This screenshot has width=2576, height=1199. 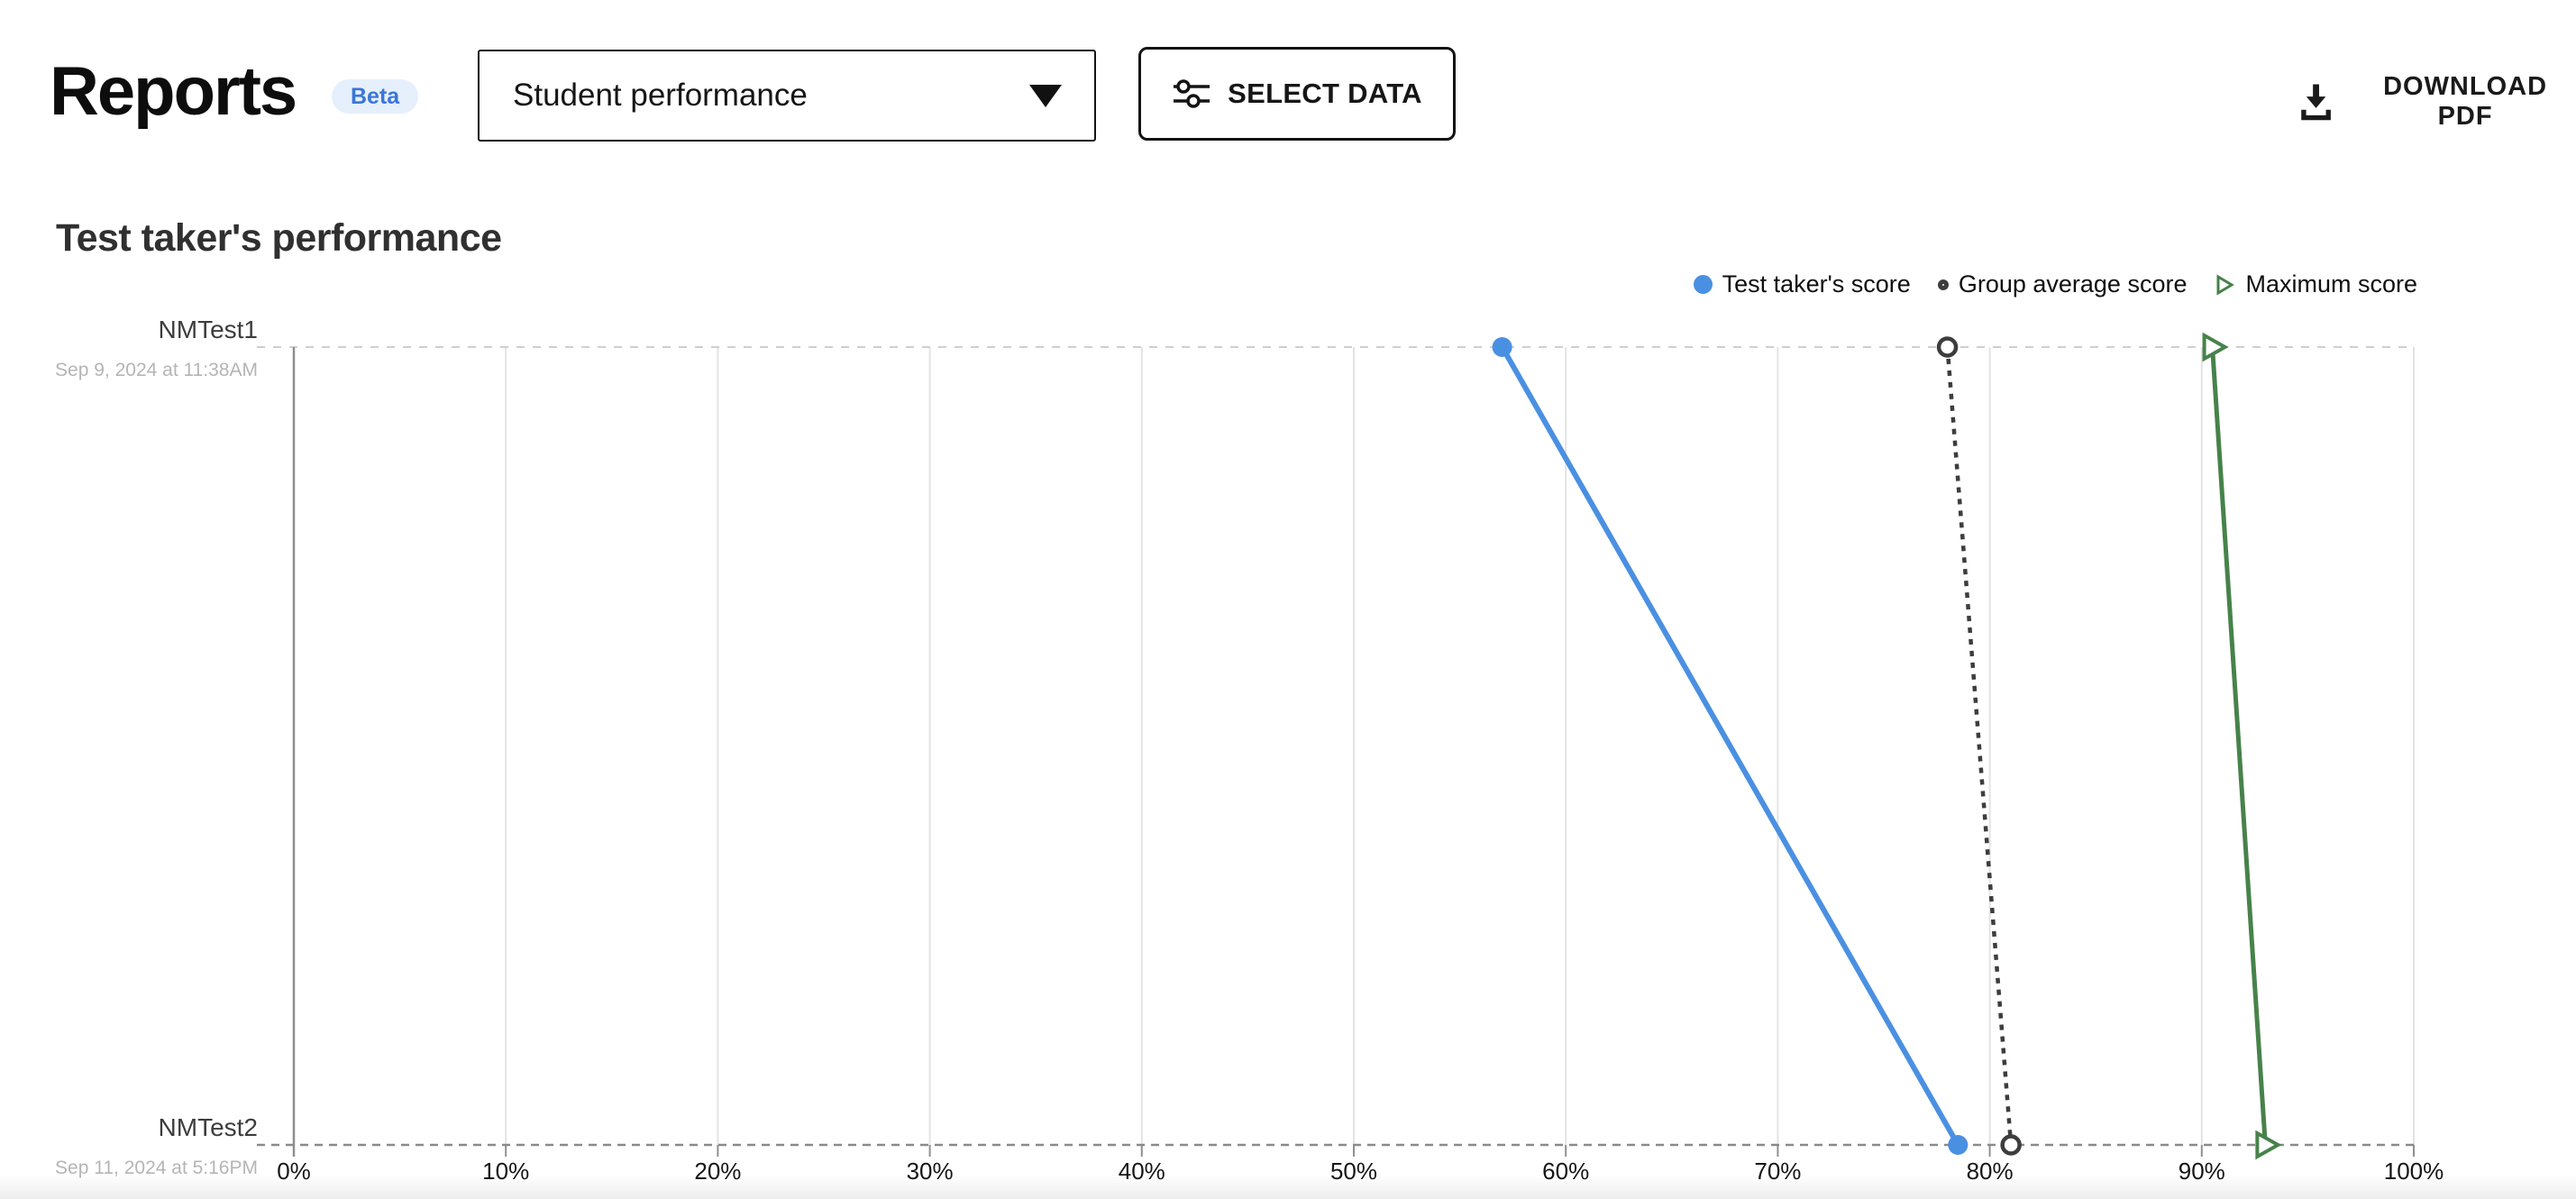 What do you see at coordinates (2073, 283) in the screenshot?
I see `legend-label: Group average score` at bounding box center [2073, 283].